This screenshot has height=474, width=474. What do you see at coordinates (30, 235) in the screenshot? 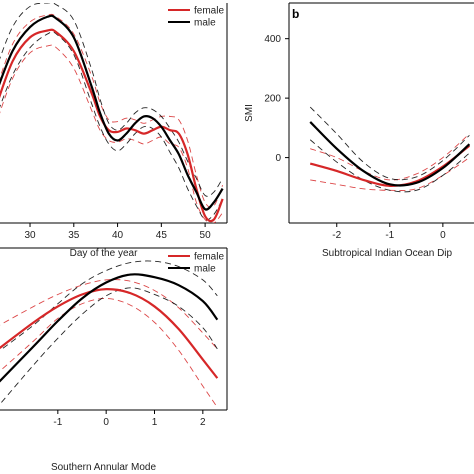
I see `x-tick-label: 30` at bounding box center [30, 235].